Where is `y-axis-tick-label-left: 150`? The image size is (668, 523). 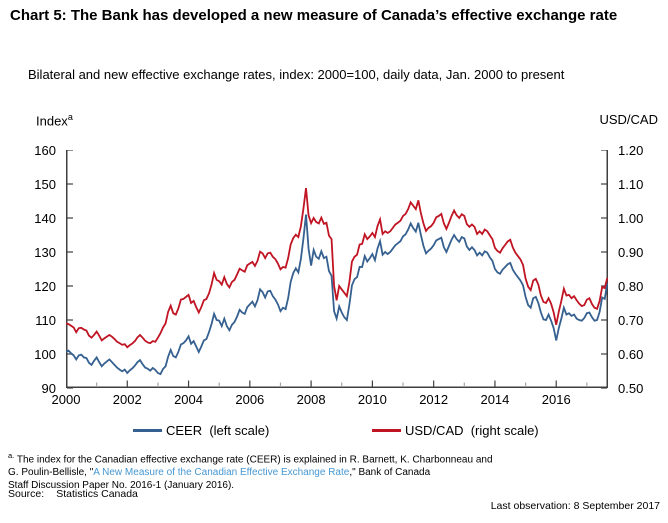 y-axis-tick-label-left: 150 is located at coordinates (45, 184).